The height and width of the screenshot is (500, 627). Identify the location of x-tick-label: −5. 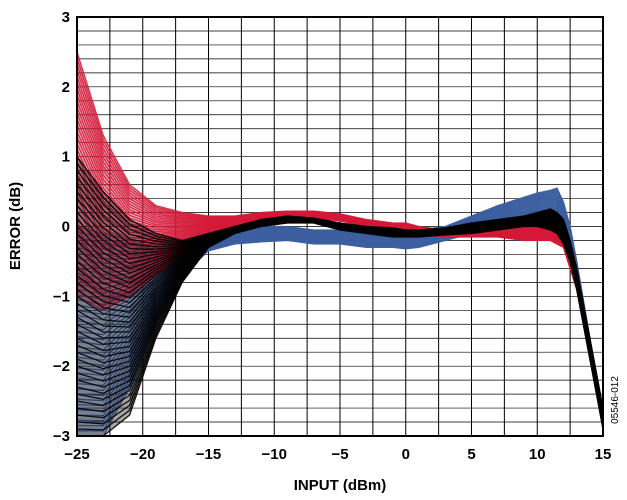
(339, 454).